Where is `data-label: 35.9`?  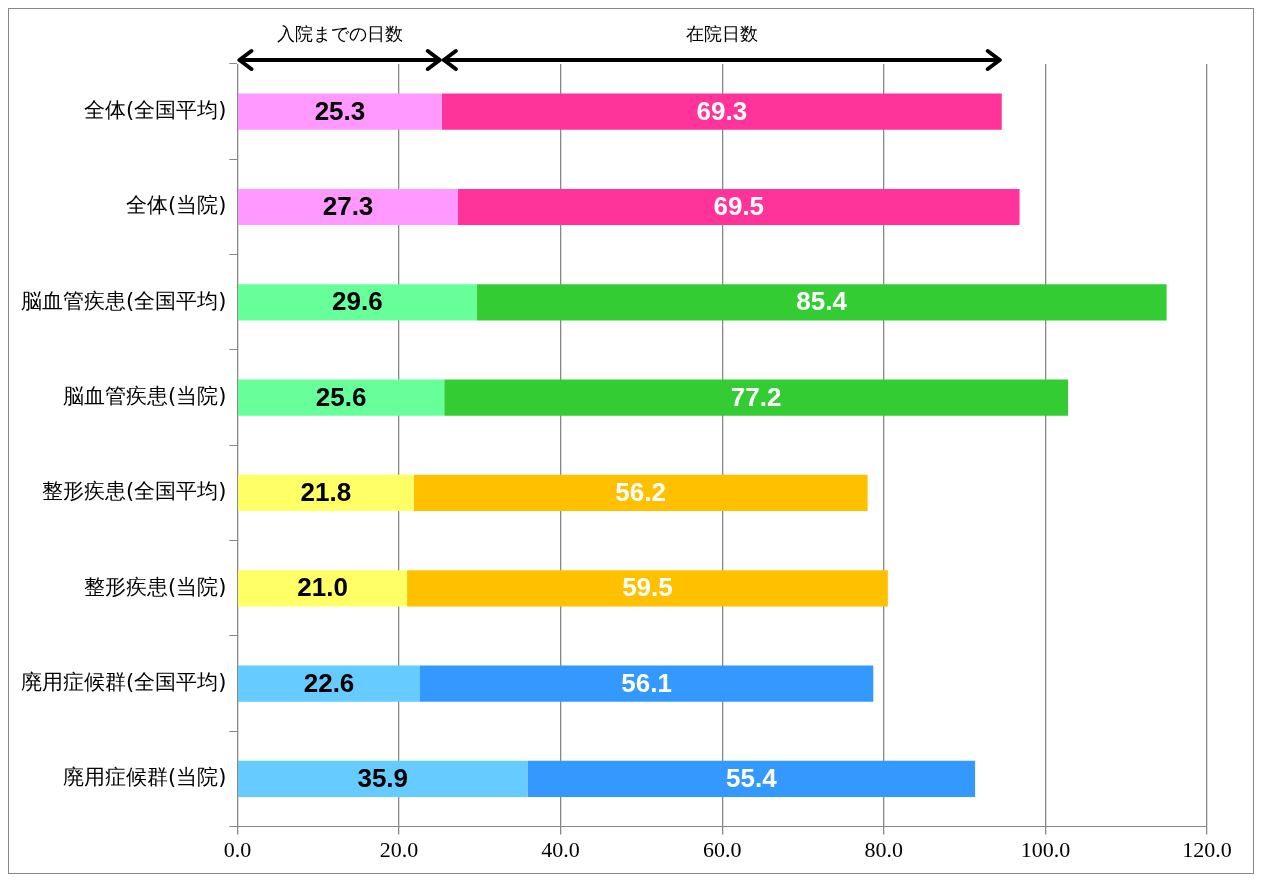
data-label: 35.9 is located at coordinates (383, 778).